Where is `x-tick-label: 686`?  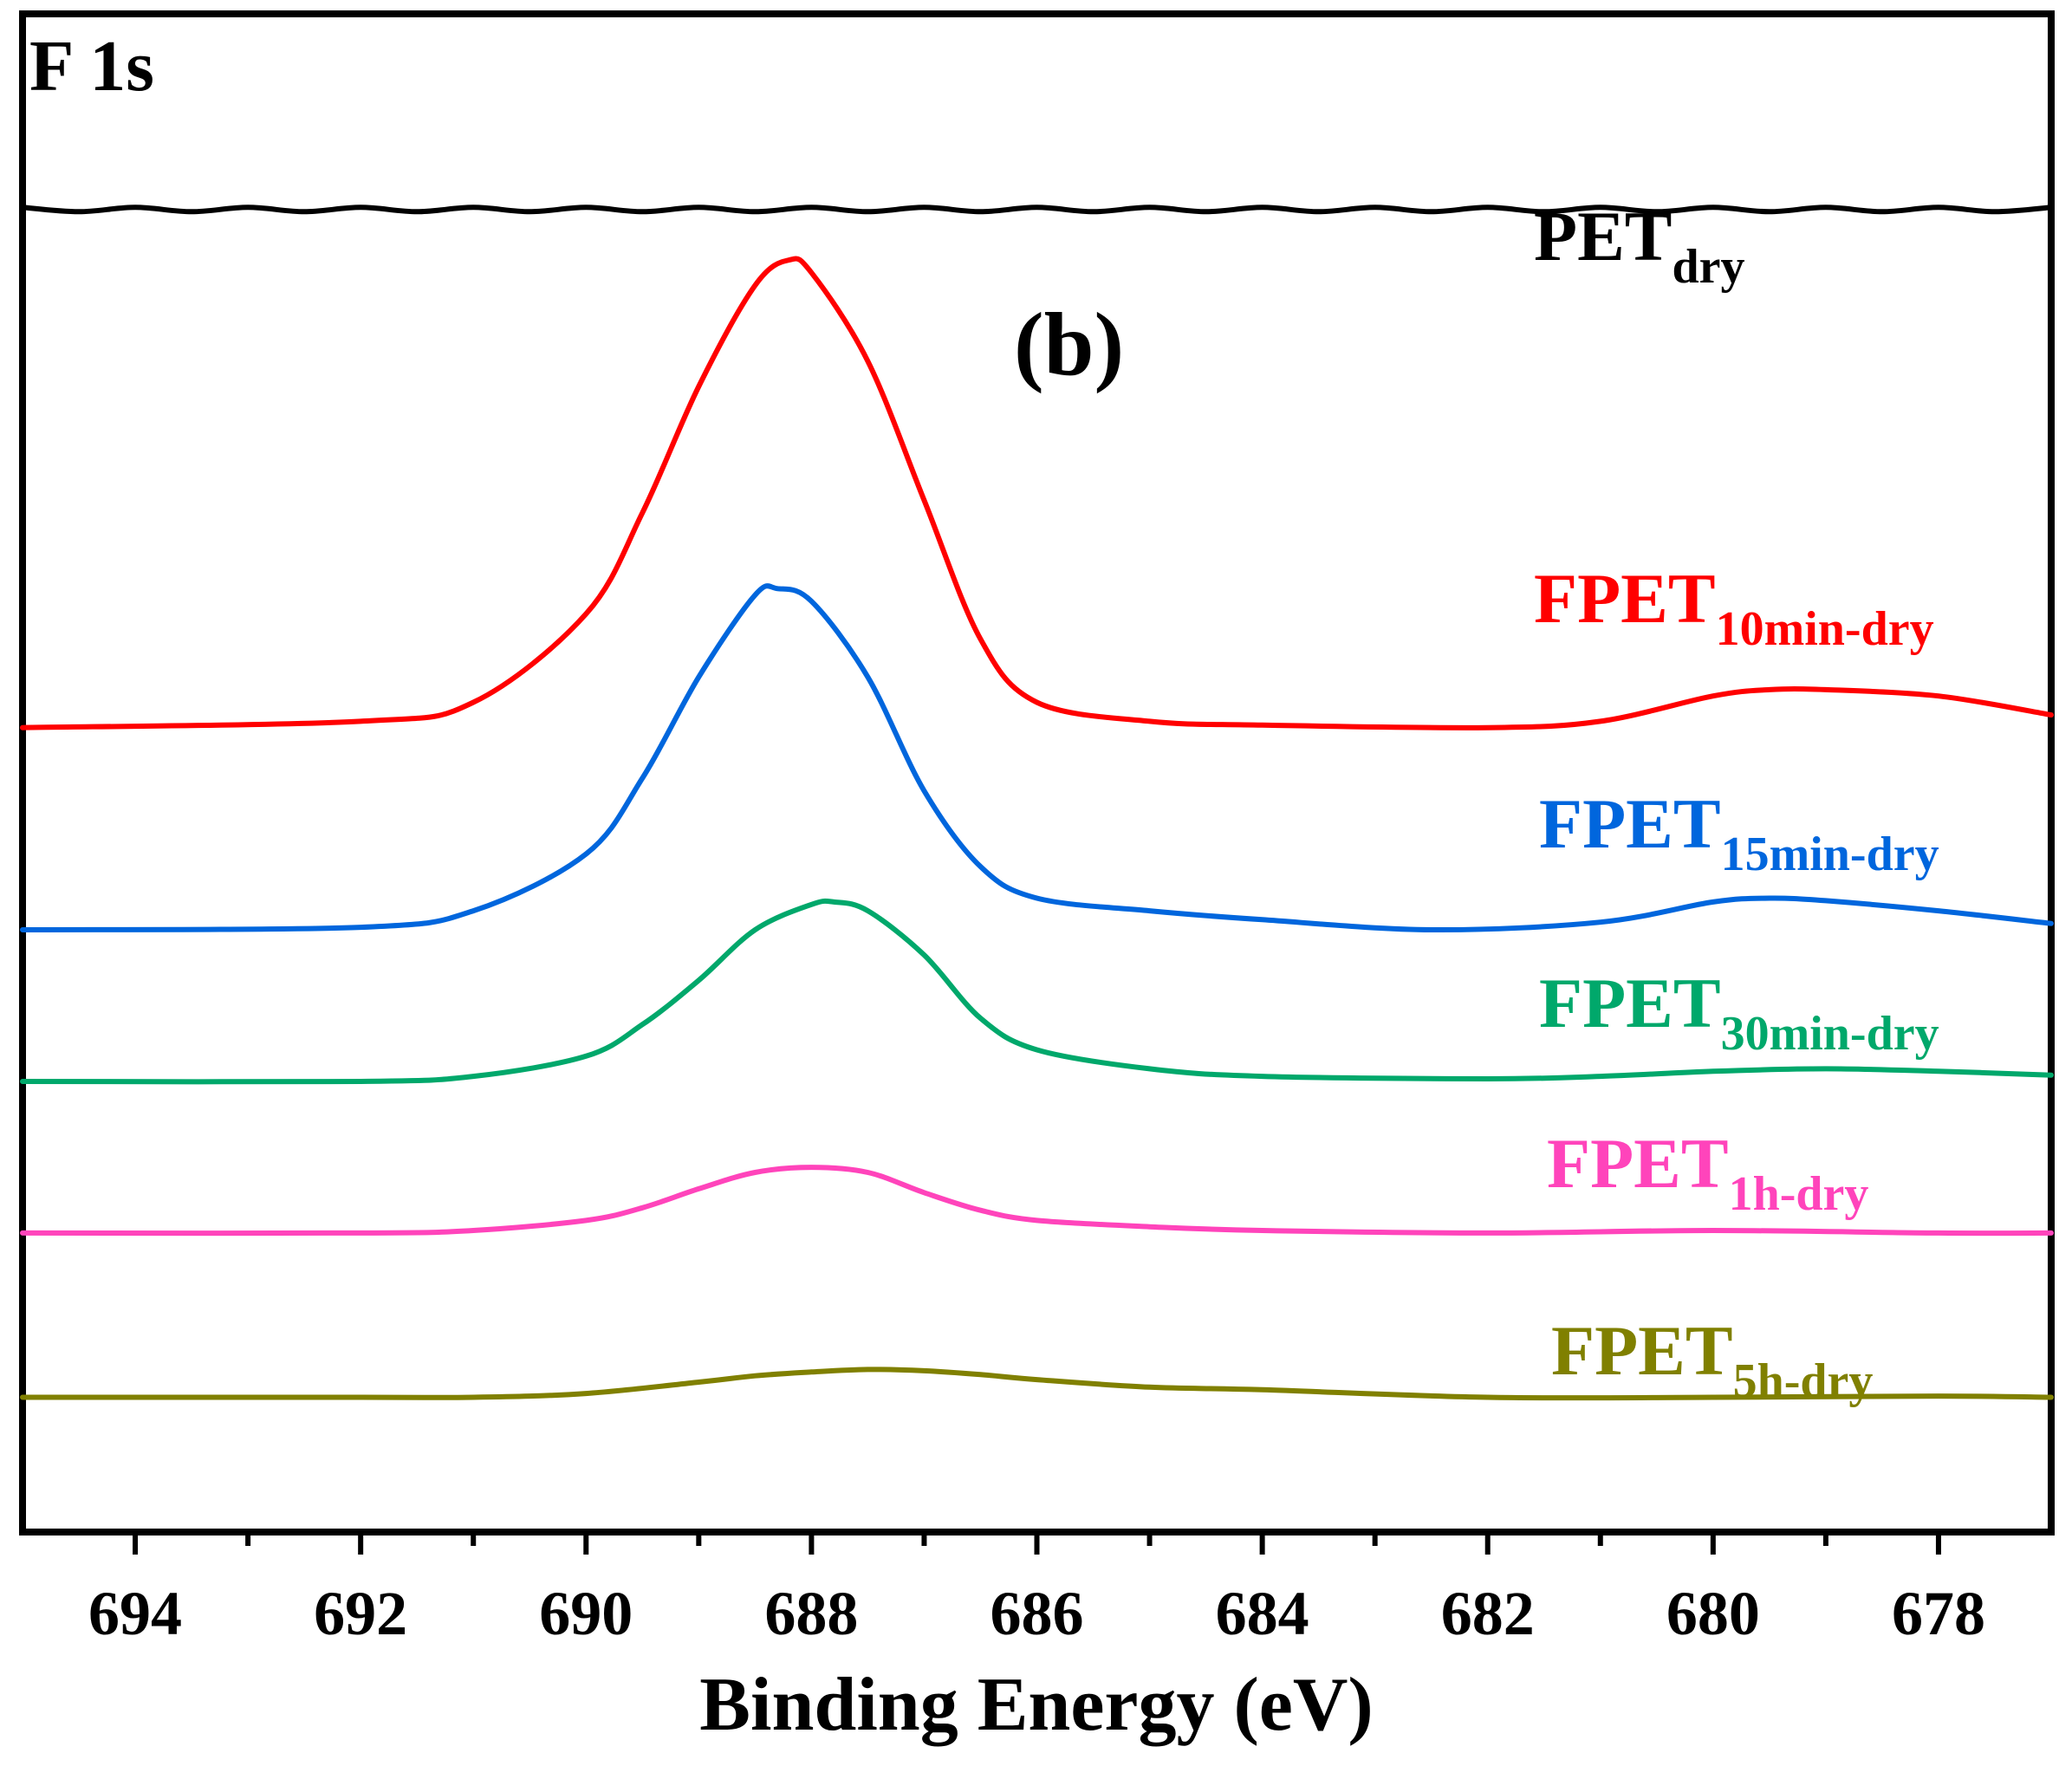 x-tick-label: 686 is located at coordinates (1037, 1613).